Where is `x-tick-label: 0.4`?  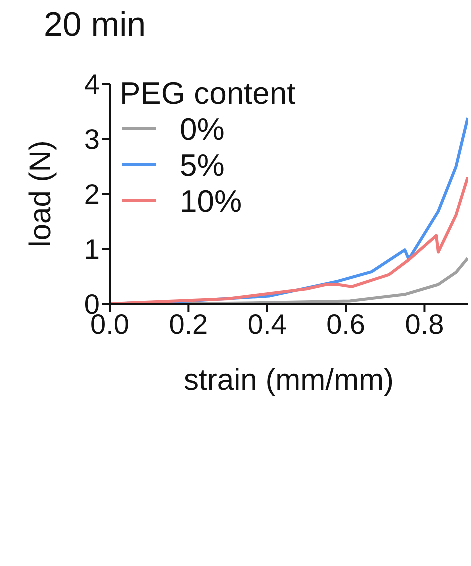 x-tick-label: 0.4 is located at coordinates (267, 324).